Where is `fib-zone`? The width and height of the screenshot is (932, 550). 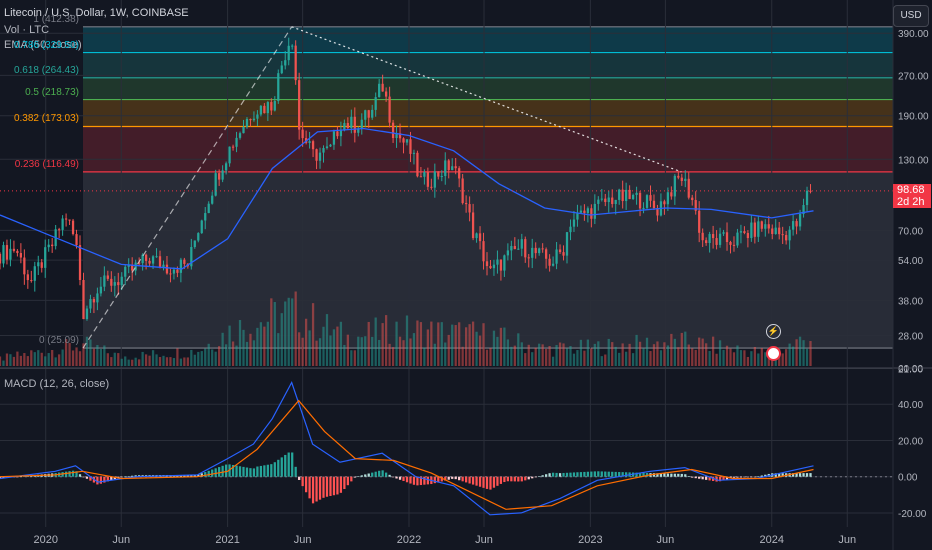 fib-zone is located at coordinates (487, 39).